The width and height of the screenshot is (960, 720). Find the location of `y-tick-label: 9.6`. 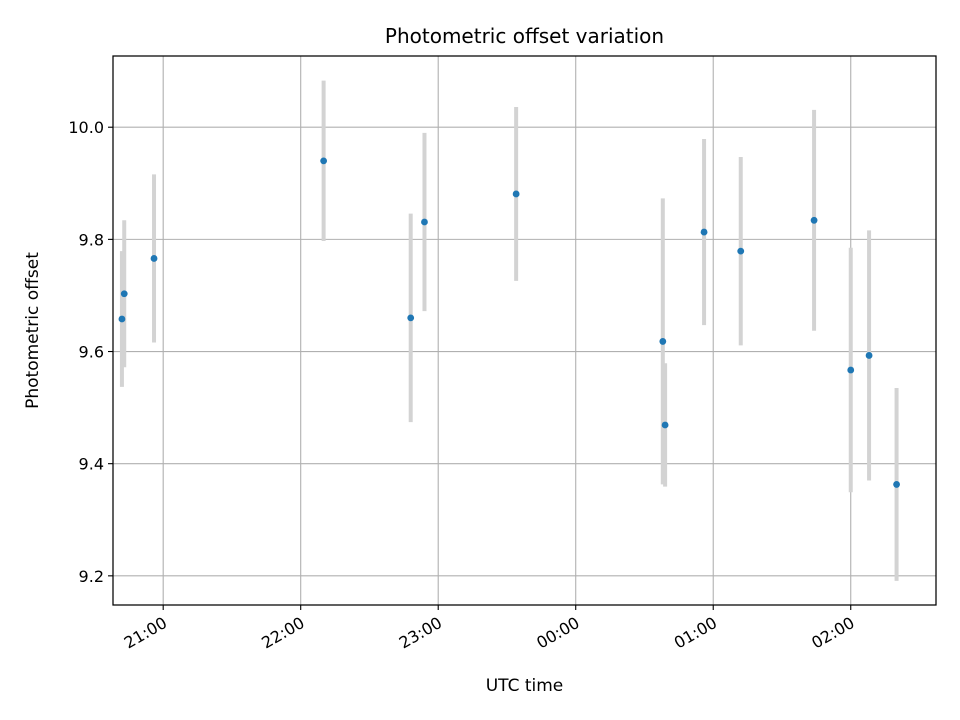

y-tick-label: 9.6 is located at coordinates (91, 352).